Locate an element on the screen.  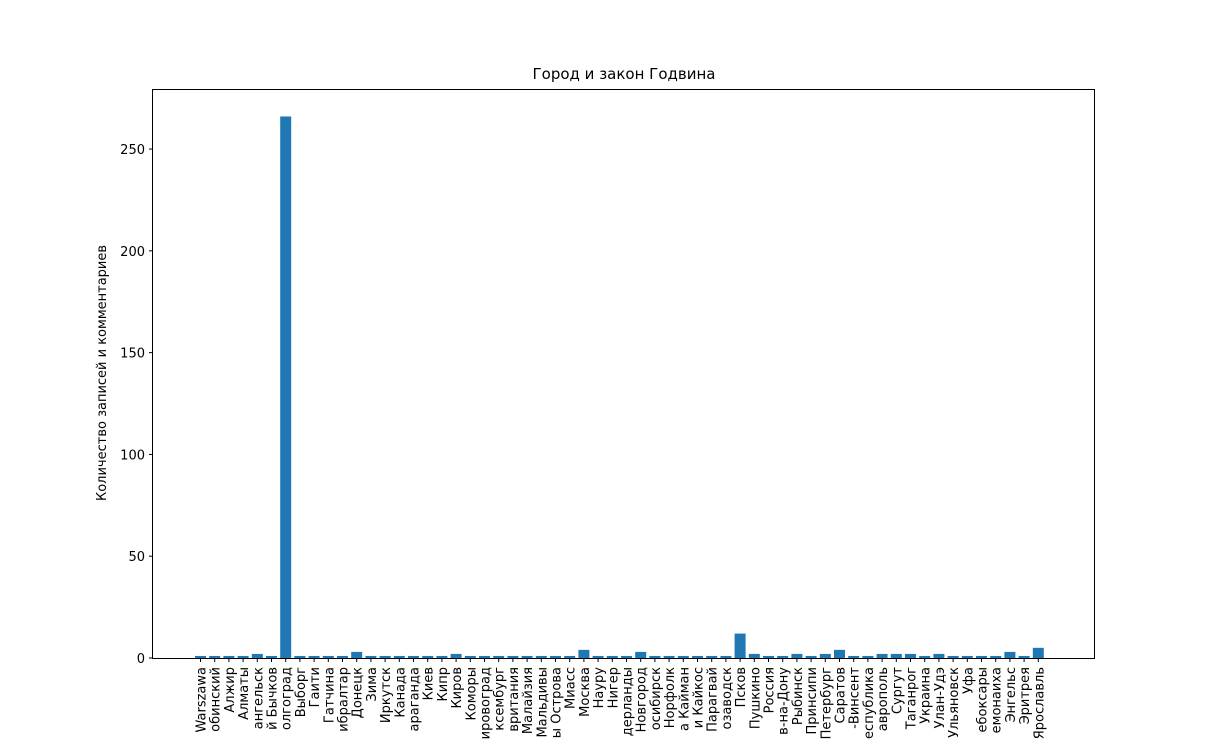
x-tick-label: Зима is located at coordinates (372, 684).